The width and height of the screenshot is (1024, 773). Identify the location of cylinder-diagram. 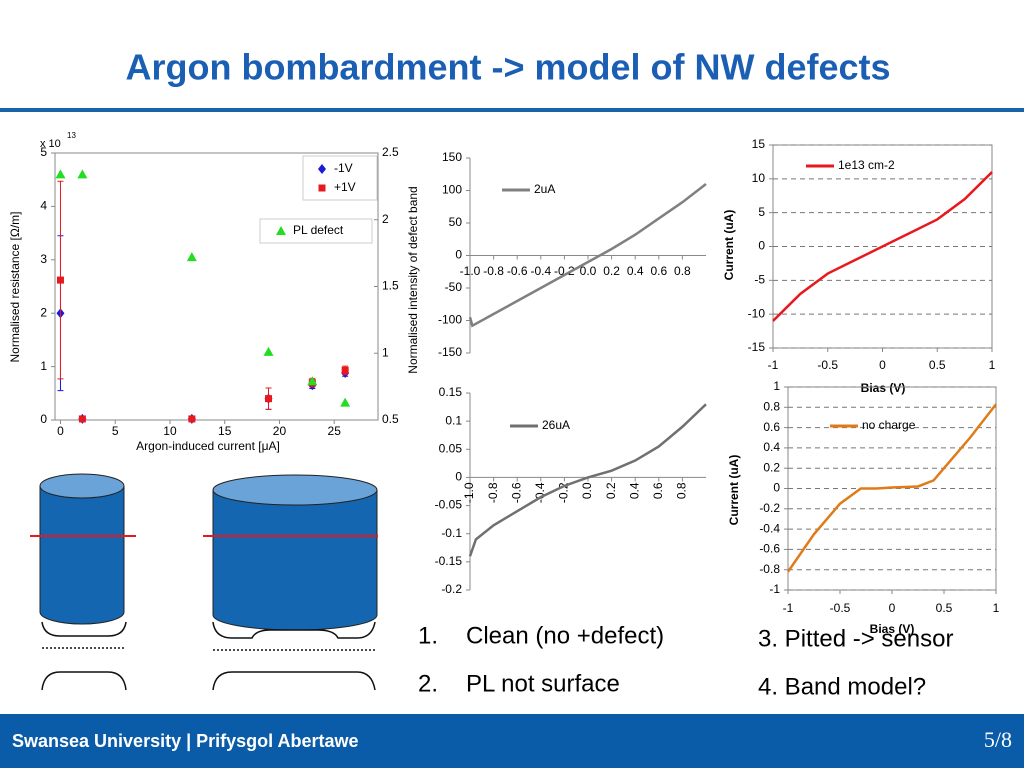
(208, 552).